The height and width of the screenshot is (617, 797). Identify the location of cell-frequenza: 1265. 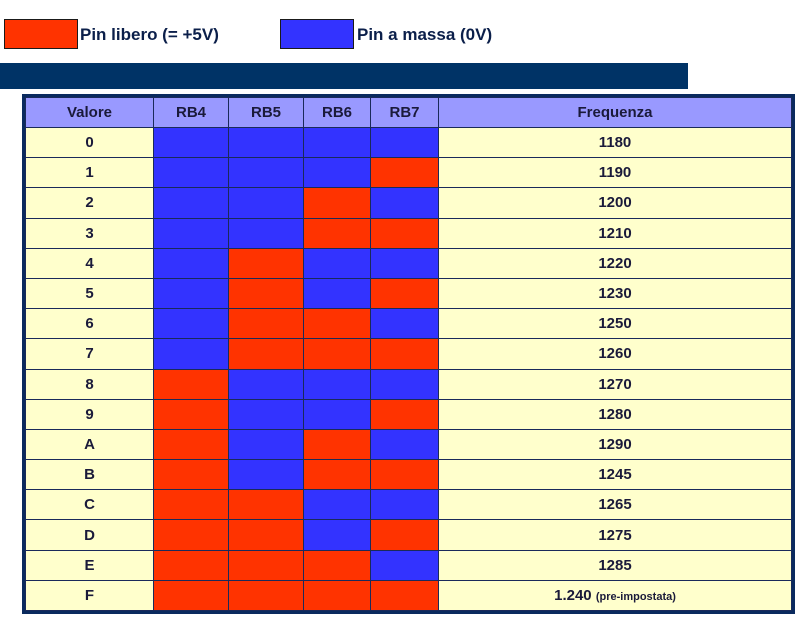
(615, 505).